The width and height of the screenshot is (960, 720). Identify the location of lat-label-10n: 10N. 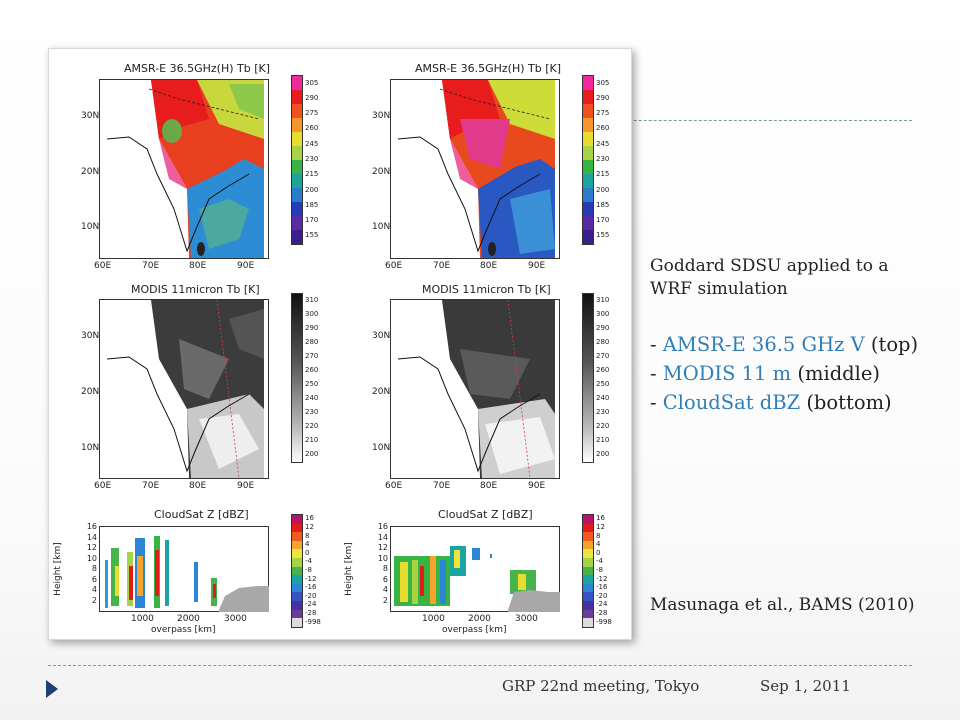
(90, 448).